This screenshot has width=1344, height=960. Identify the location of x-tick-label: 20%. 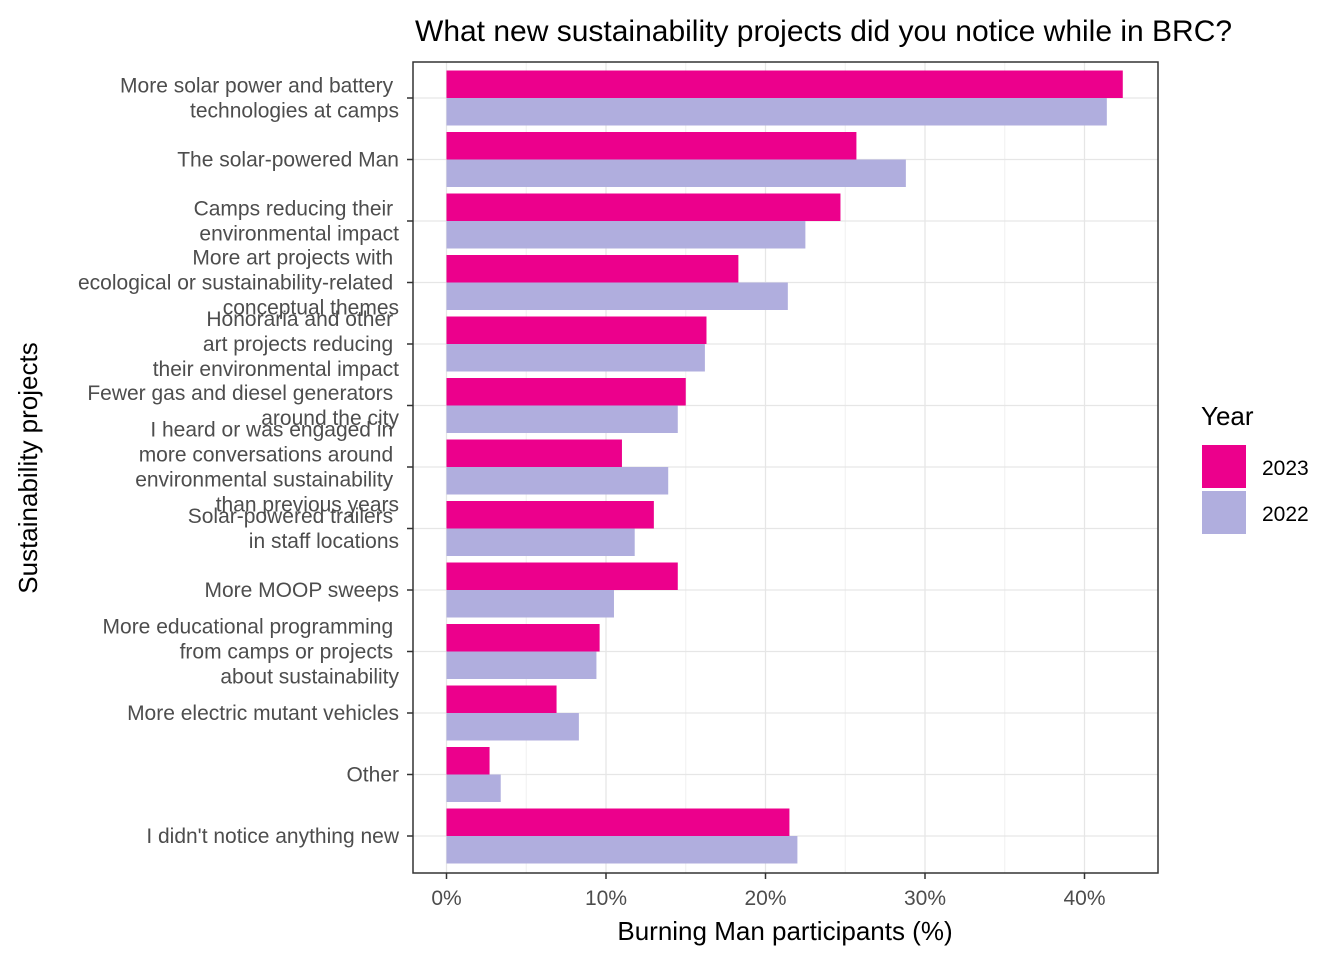
(765, 898).